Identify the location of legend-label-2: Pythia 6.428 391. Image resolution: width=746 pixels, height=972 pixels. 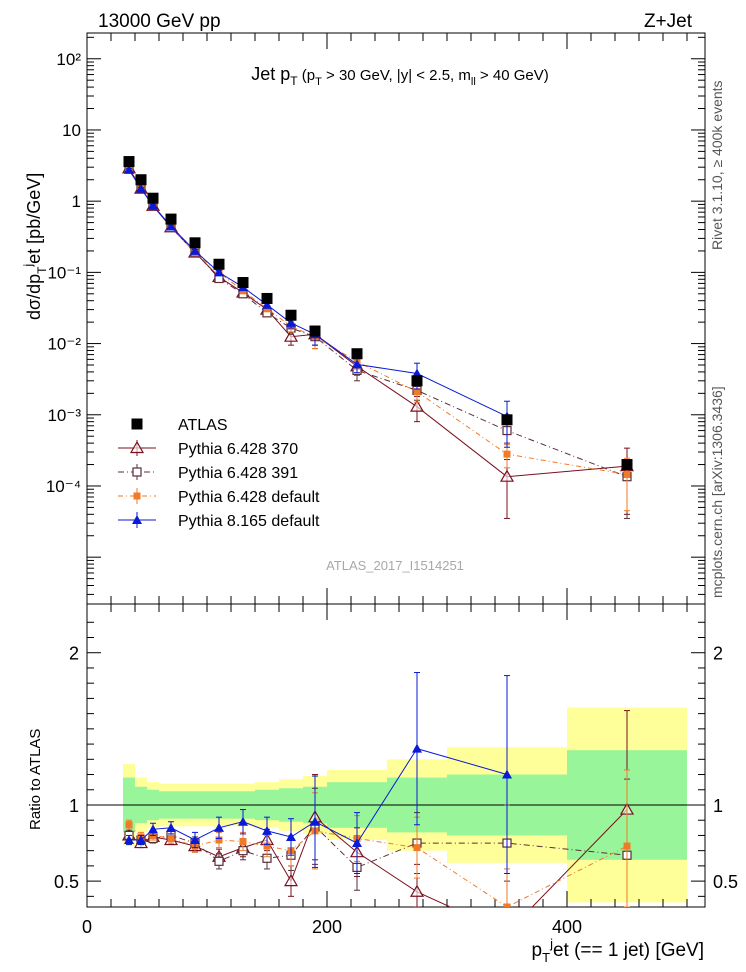
(238, 473).